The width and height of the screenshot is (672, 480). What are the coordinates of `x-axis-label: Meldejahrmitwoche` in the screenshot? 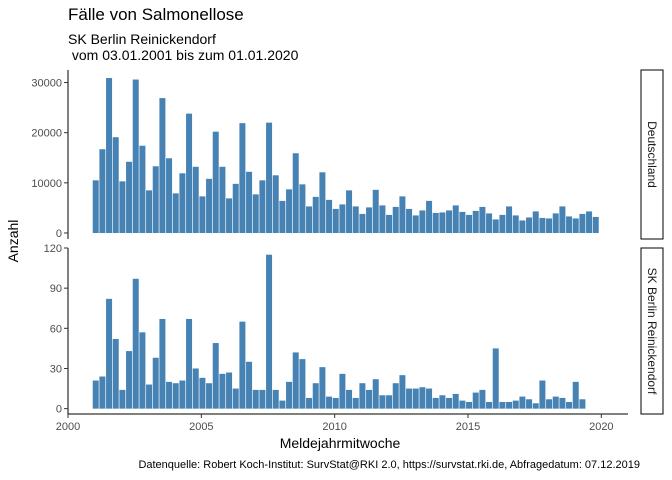 It's located at (340, 443).